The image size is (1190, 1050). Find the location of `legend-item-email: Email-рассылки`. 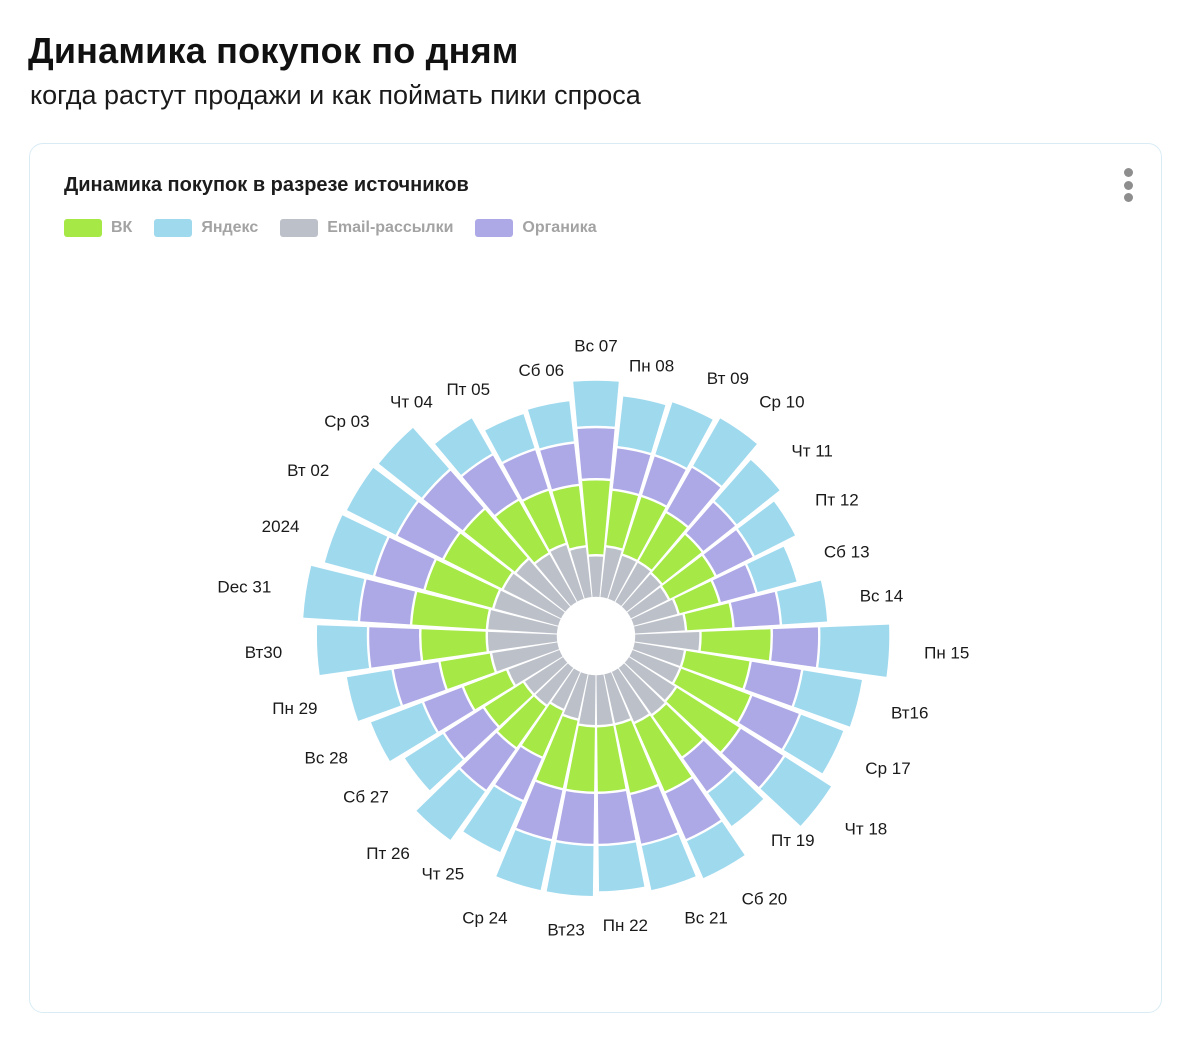

legend-item-email: Email-рассылки is located at coordinates (366, 228).